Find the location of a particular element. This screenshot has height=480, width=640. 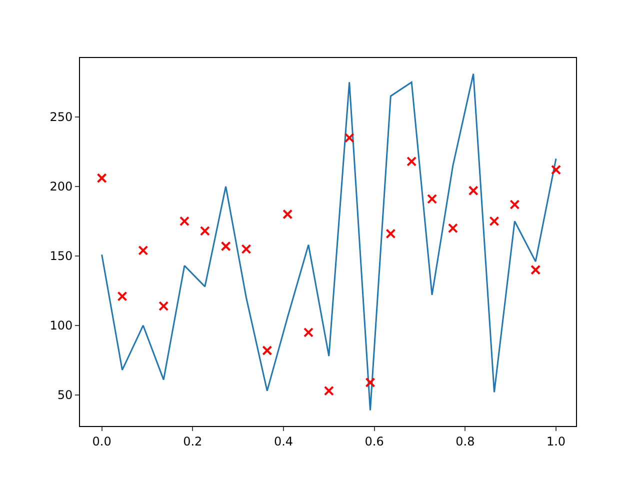

y-tick-label: 250 is located at coordinates (61, 117).